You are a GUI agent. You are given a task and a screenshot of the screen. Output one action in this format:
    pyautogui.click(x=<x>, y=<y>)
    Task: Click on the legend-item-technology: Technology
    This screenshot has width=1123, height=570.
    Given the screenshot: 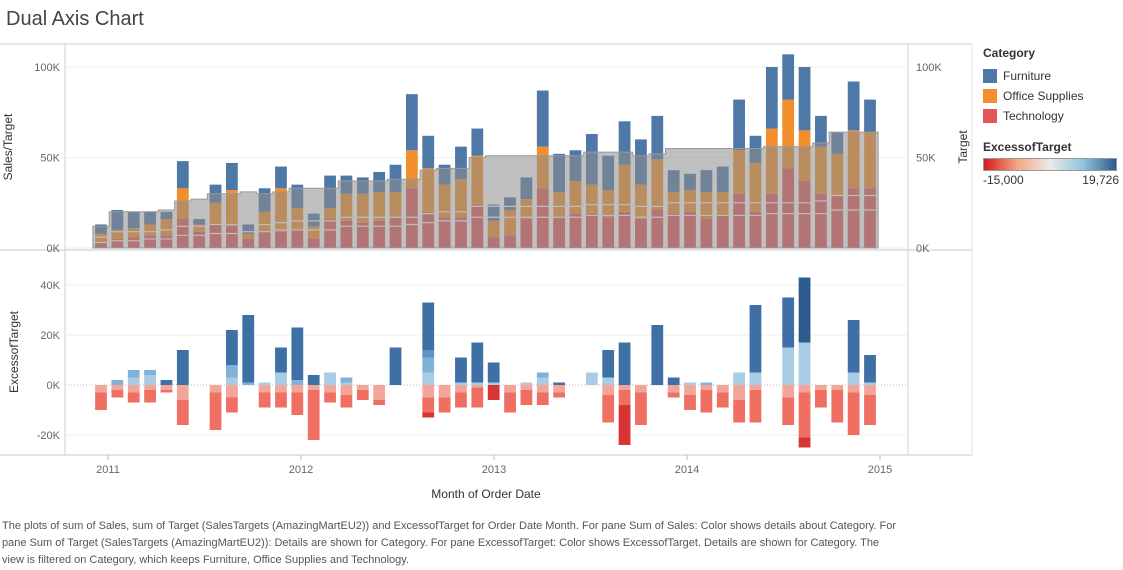 What is the action you would take?
    pyautogui.click(x=1053, y=116)
    